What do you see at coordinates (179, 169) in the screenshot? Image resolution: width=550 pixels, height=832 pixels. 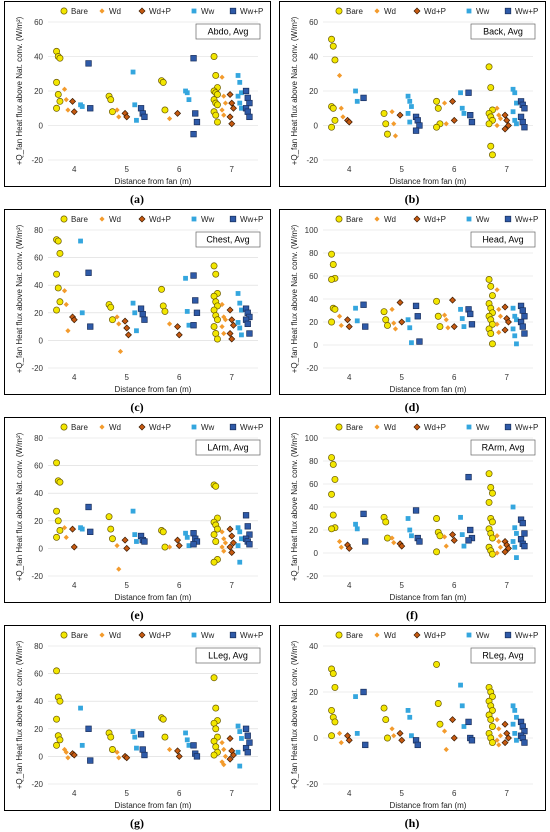 I see `x-tick-label: 6` at bounding box center [179, 169].